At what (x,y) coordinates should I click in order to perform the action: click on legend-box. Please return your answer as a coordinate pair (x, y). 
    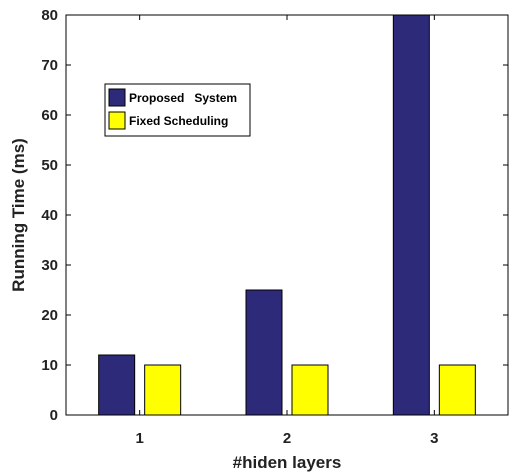
    Looking at the image, I should click on (177, 110).